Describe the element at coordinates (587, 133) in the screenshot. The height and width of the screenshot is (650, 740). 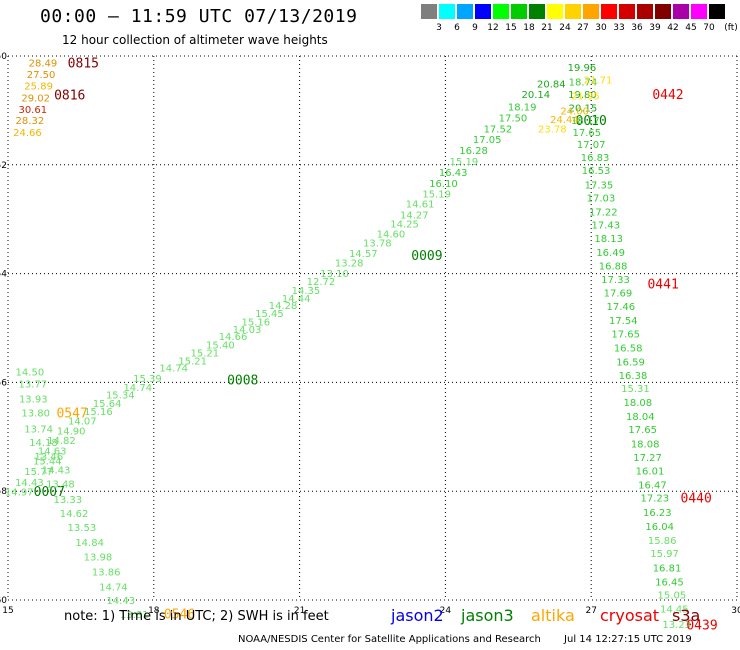
I see `swh-value-label: 17.65` at that location.